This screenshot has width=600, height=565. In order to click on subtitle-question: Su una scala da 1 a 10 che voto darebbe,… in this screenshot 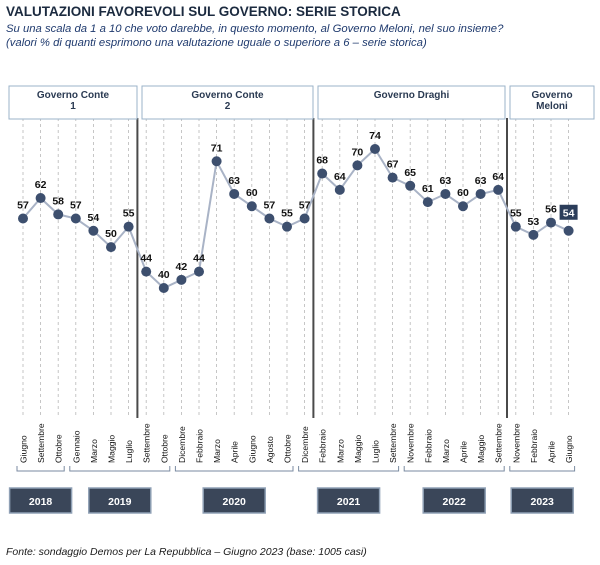, I will do `click(255, 29)`.